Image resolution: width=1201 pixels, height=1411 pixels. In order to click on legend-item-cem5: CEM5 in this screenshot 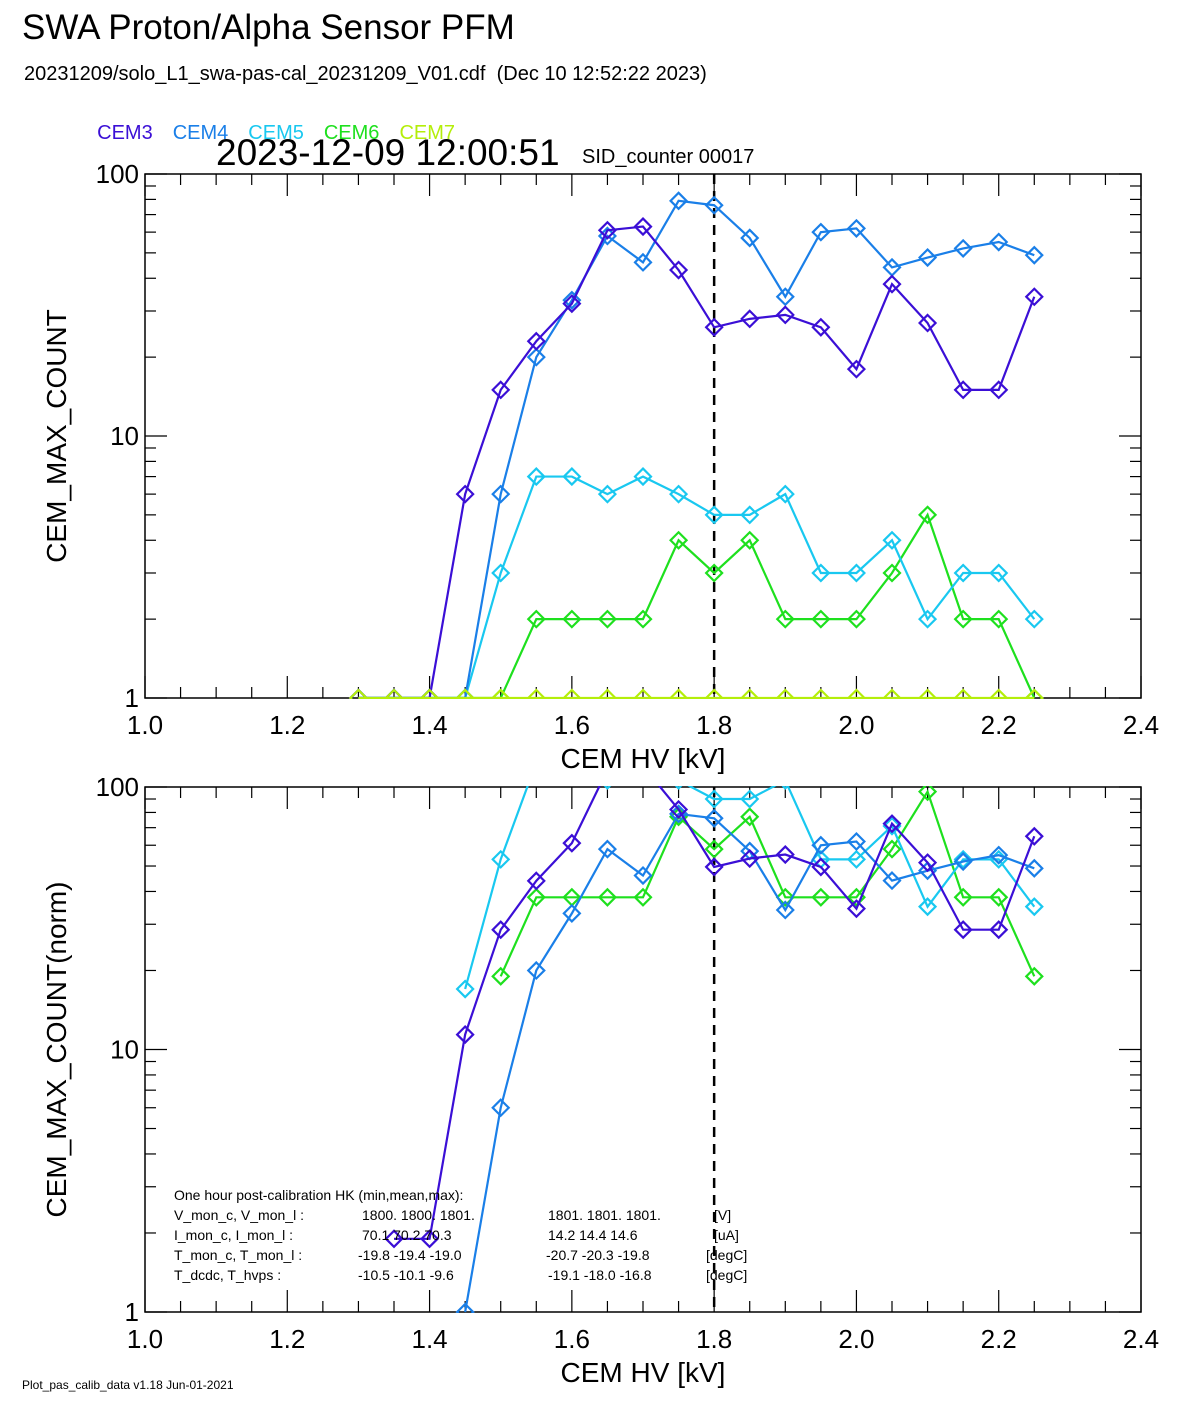, I will do `click(276, 133)`.